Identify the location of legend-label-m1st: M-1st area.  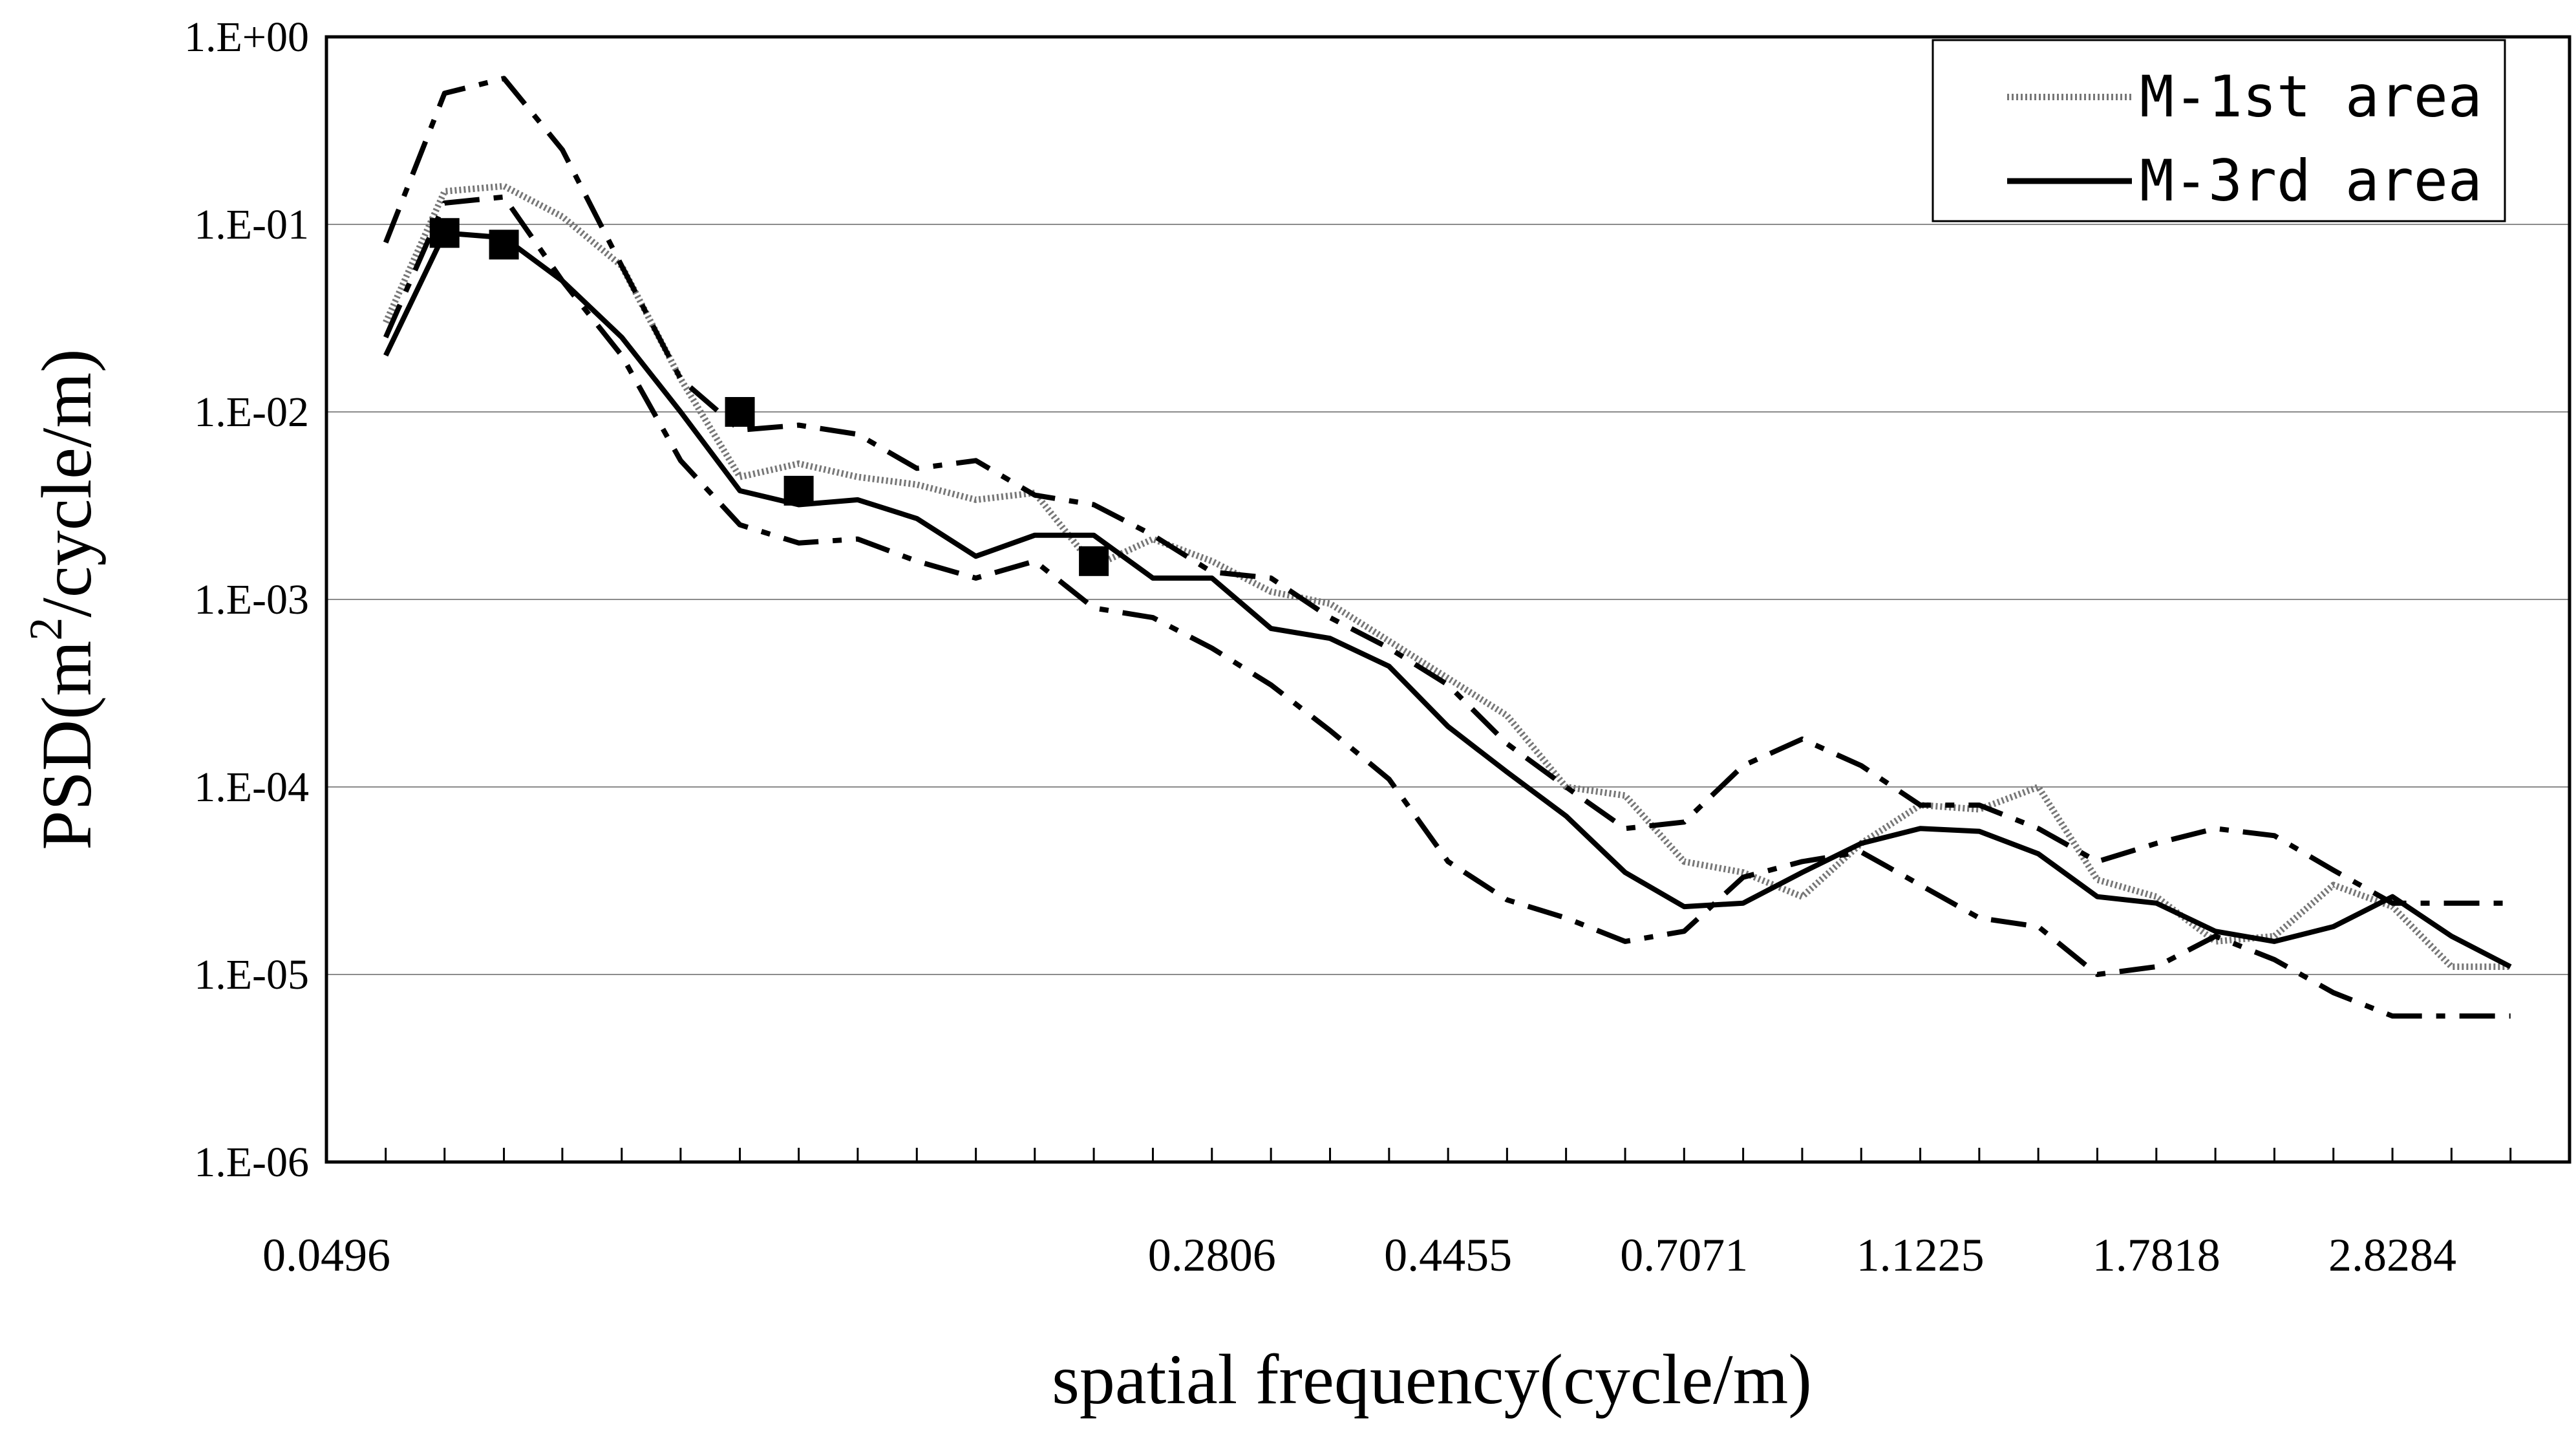
(2311, 96).